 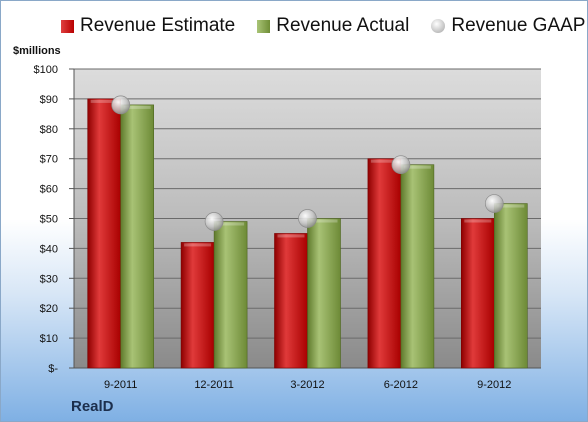 What do you see at coordinates (494, 385) in the screenshot?
I see `x-tick-label: 9-2012` at bounding box center [494, 385].